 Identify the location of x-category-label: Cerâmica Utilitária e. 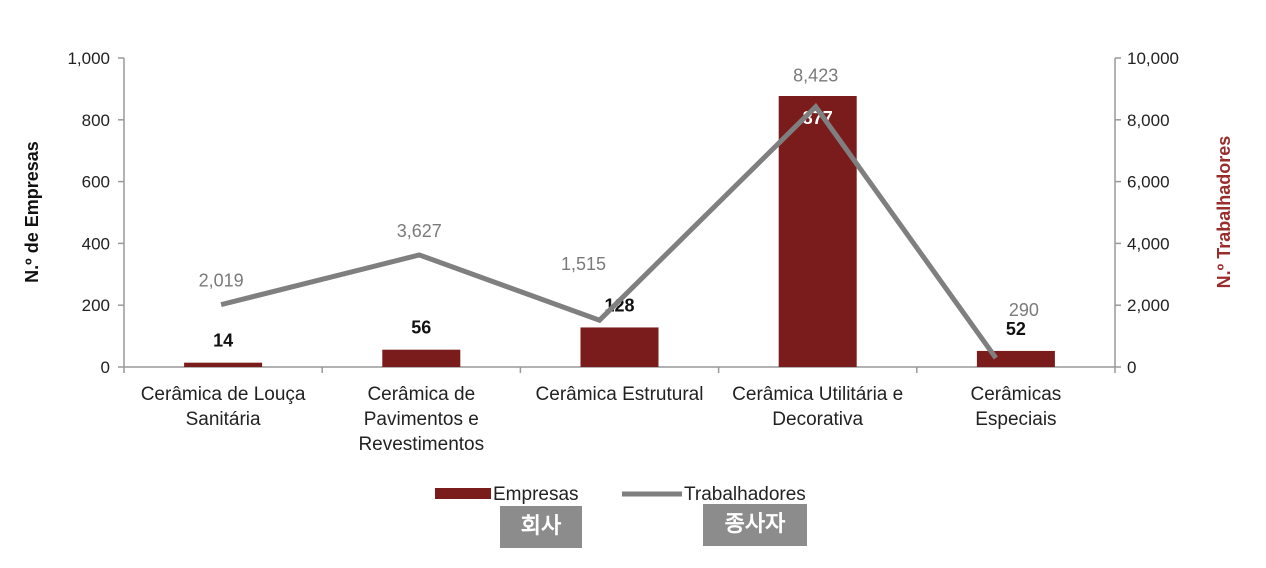
(817, 394).